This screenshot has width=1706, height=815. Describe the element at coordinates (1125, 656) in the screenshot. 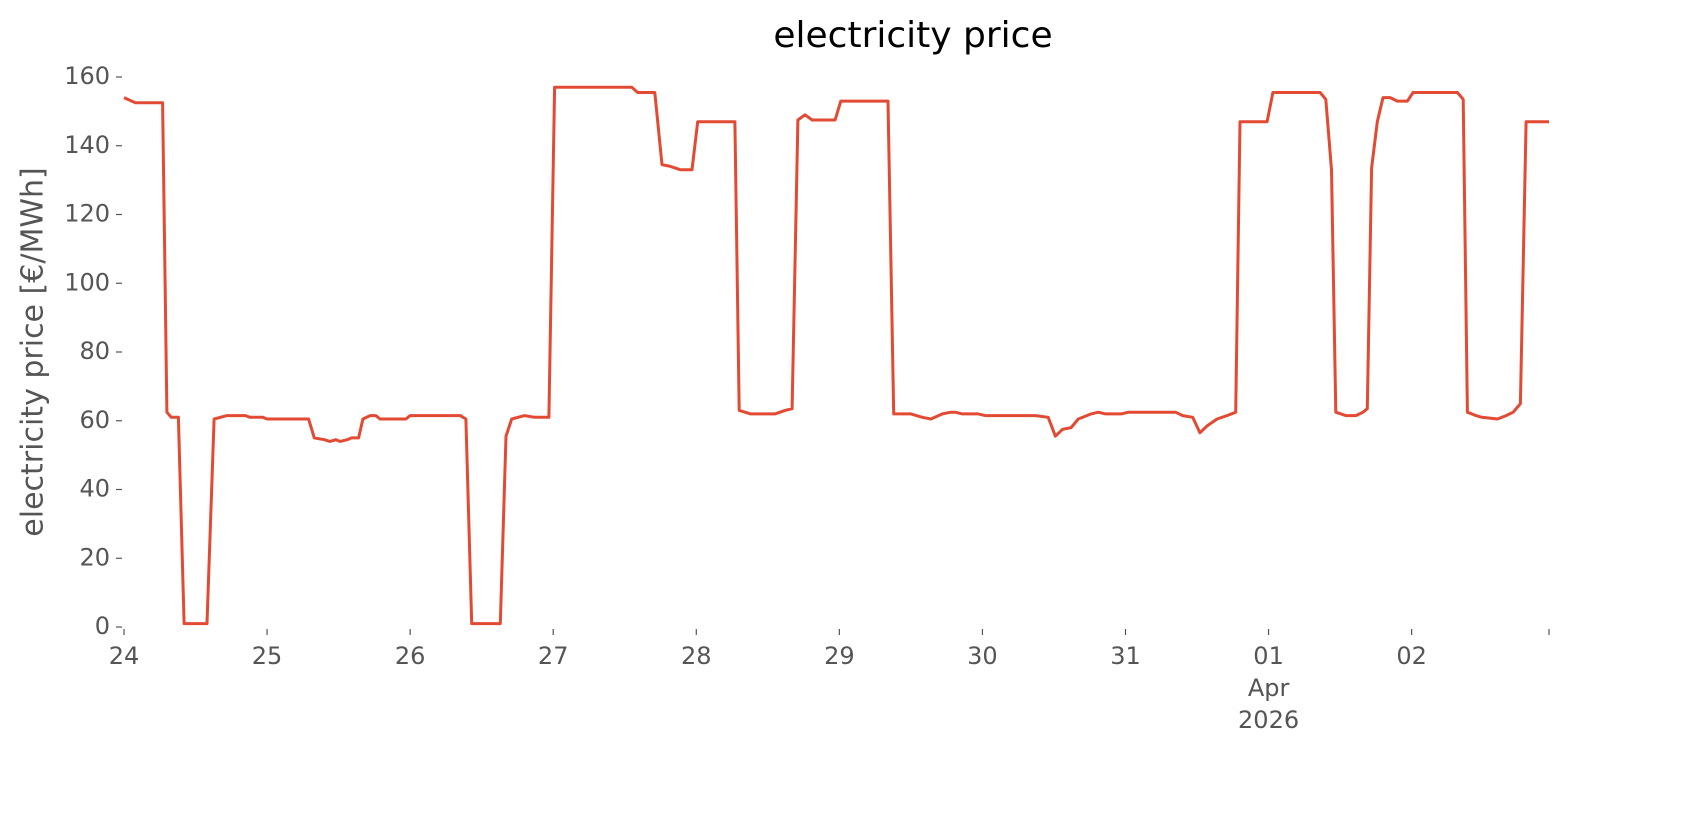

I see `x-tick-label: 31` at that location.